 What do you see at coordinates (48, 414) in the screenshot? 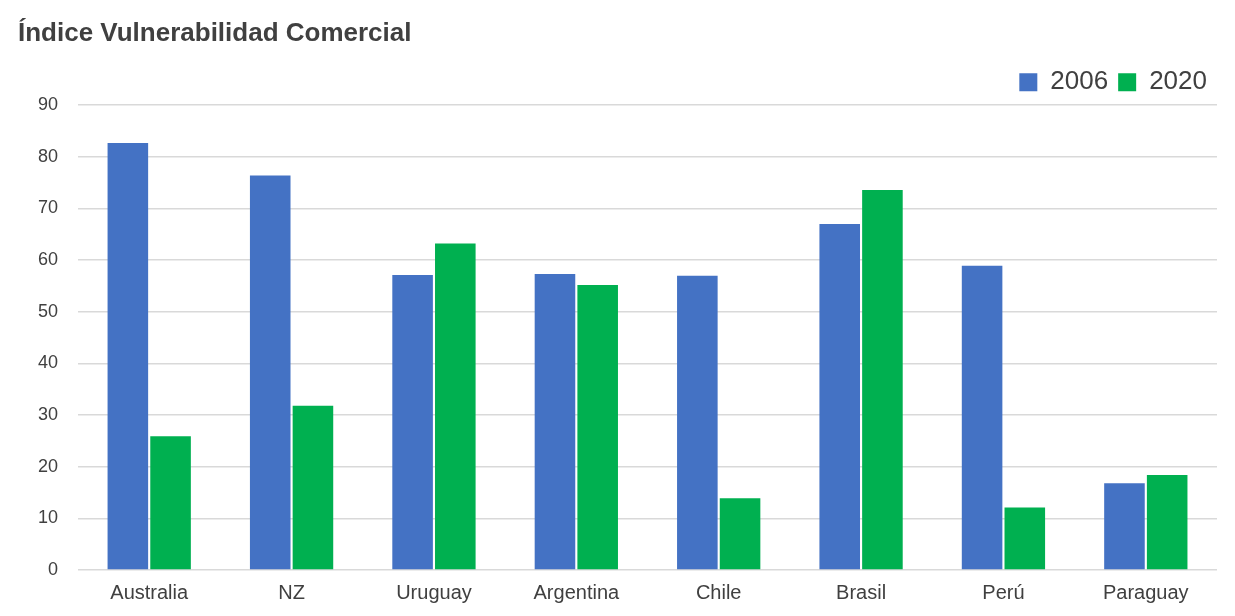
I see `y-tick-label: 30` at bounding box center [48, 414].